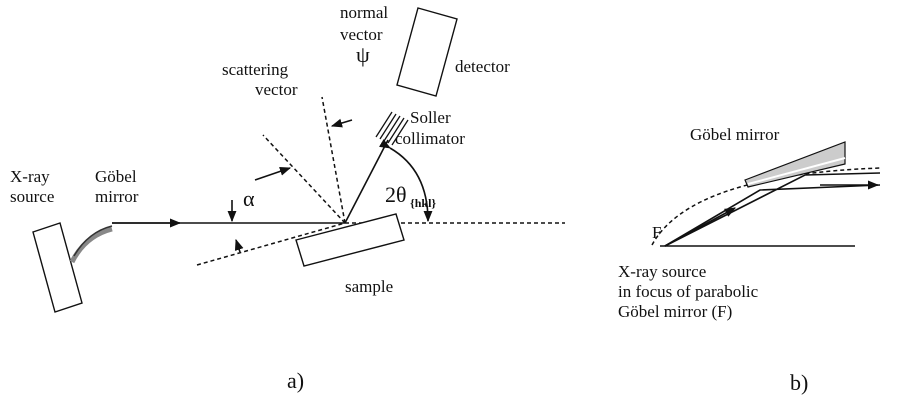 Image resolution: width=899 pixels, height=404 pixels. I want to click on caption-b: in focus of parabolic, so click(688, 291).